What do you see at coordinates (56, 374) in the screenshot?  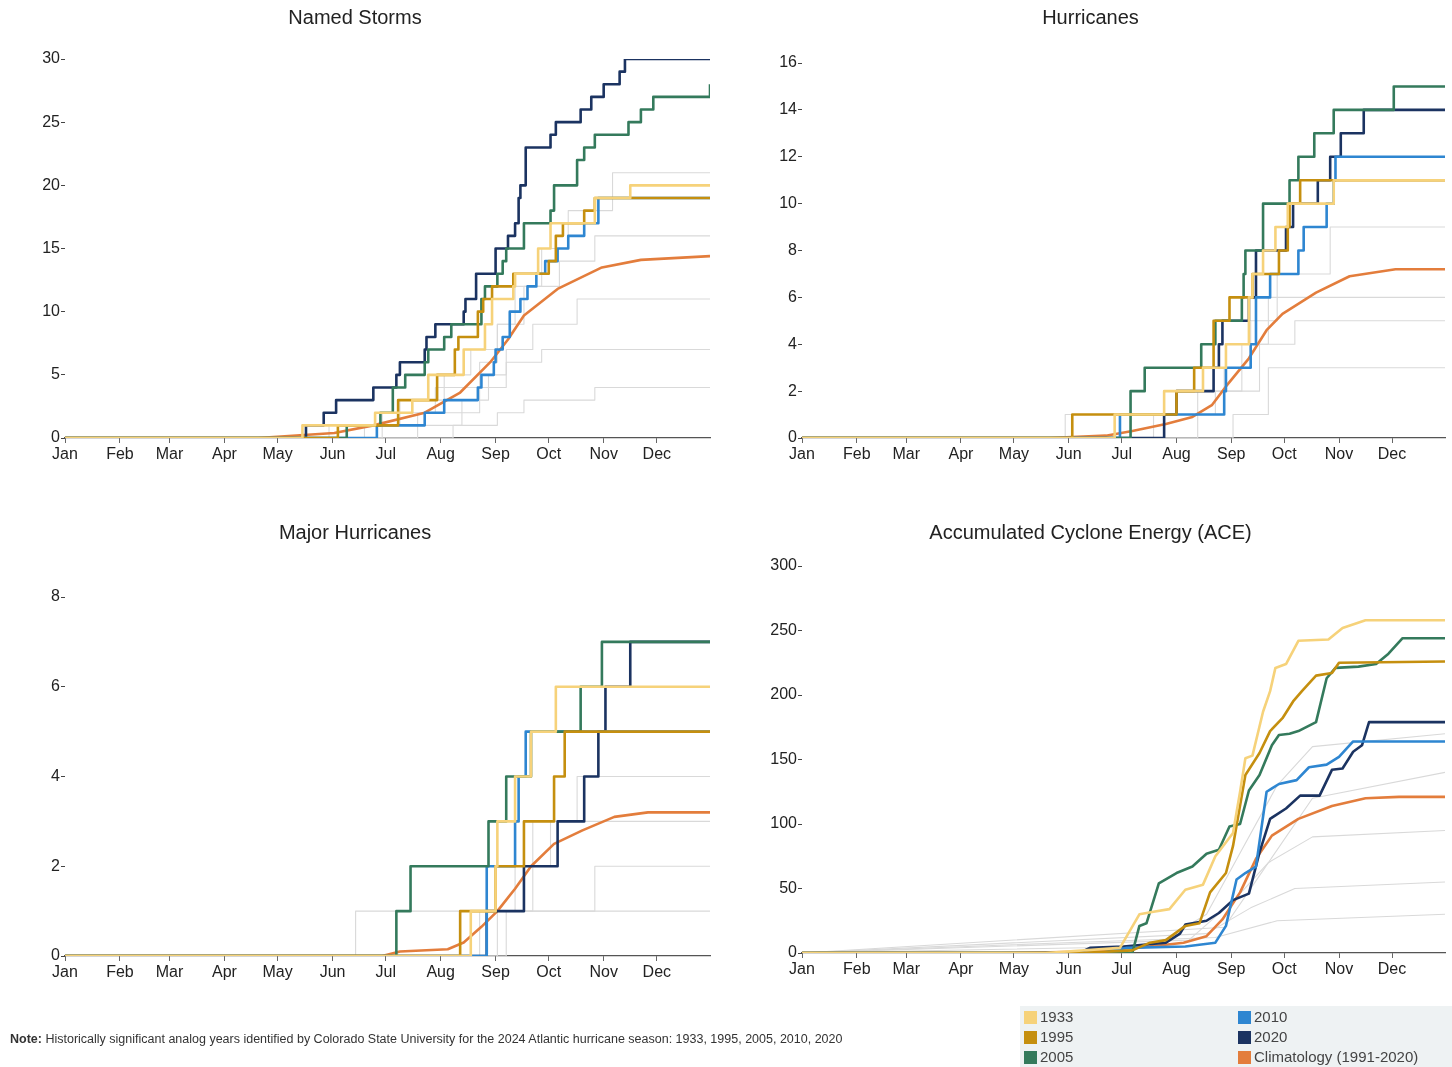 I see `y-tick-label: 5` at bounding box center [56, 374].